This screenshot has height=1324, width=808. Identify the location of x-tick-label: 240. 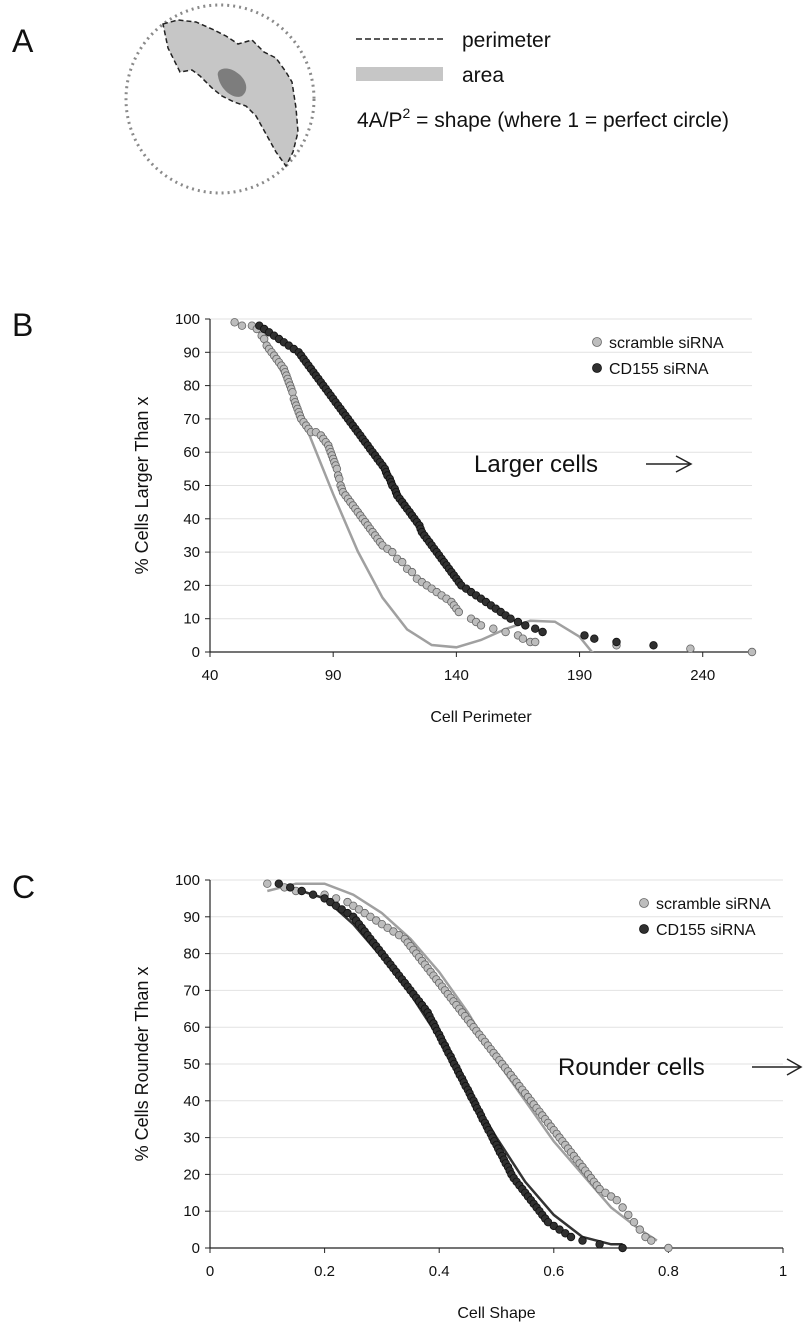
(702, 675).